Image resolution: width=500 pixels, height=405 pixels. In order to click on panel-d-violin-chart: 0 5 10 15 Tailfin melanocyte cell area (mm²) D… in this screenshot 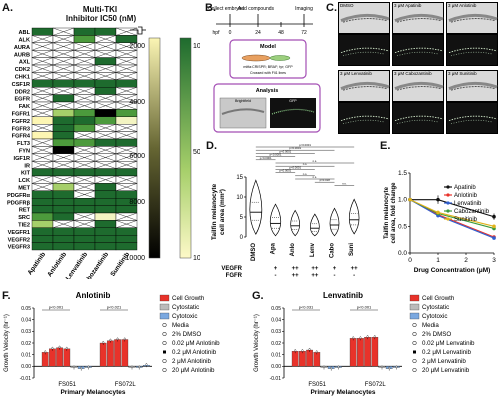, I will do `click(285, 210)`.